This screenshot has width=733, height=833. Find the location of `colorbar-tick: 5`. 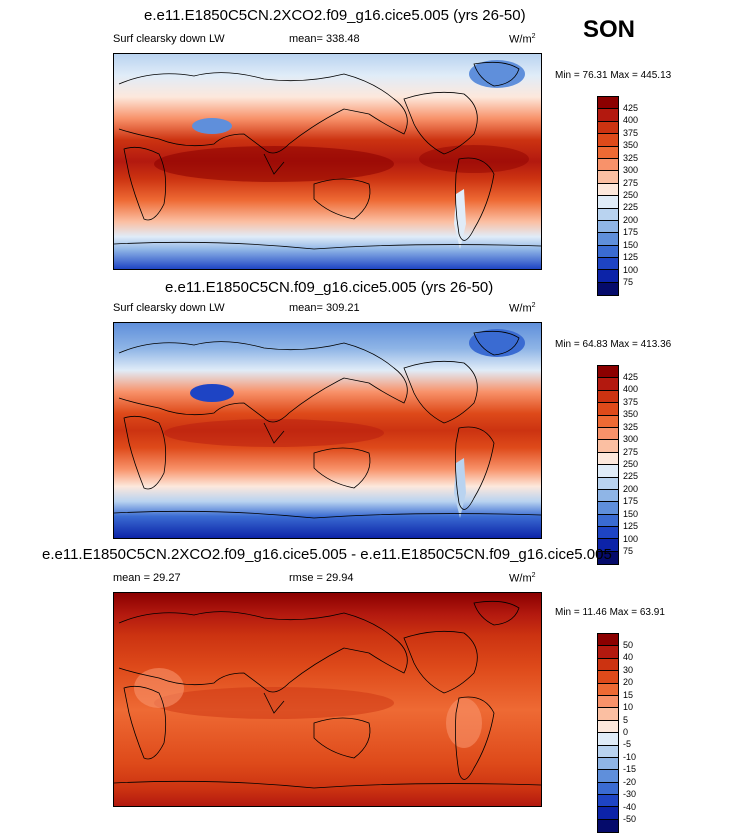

colorbar-tick: 5 is located at coordinates (626, 720).